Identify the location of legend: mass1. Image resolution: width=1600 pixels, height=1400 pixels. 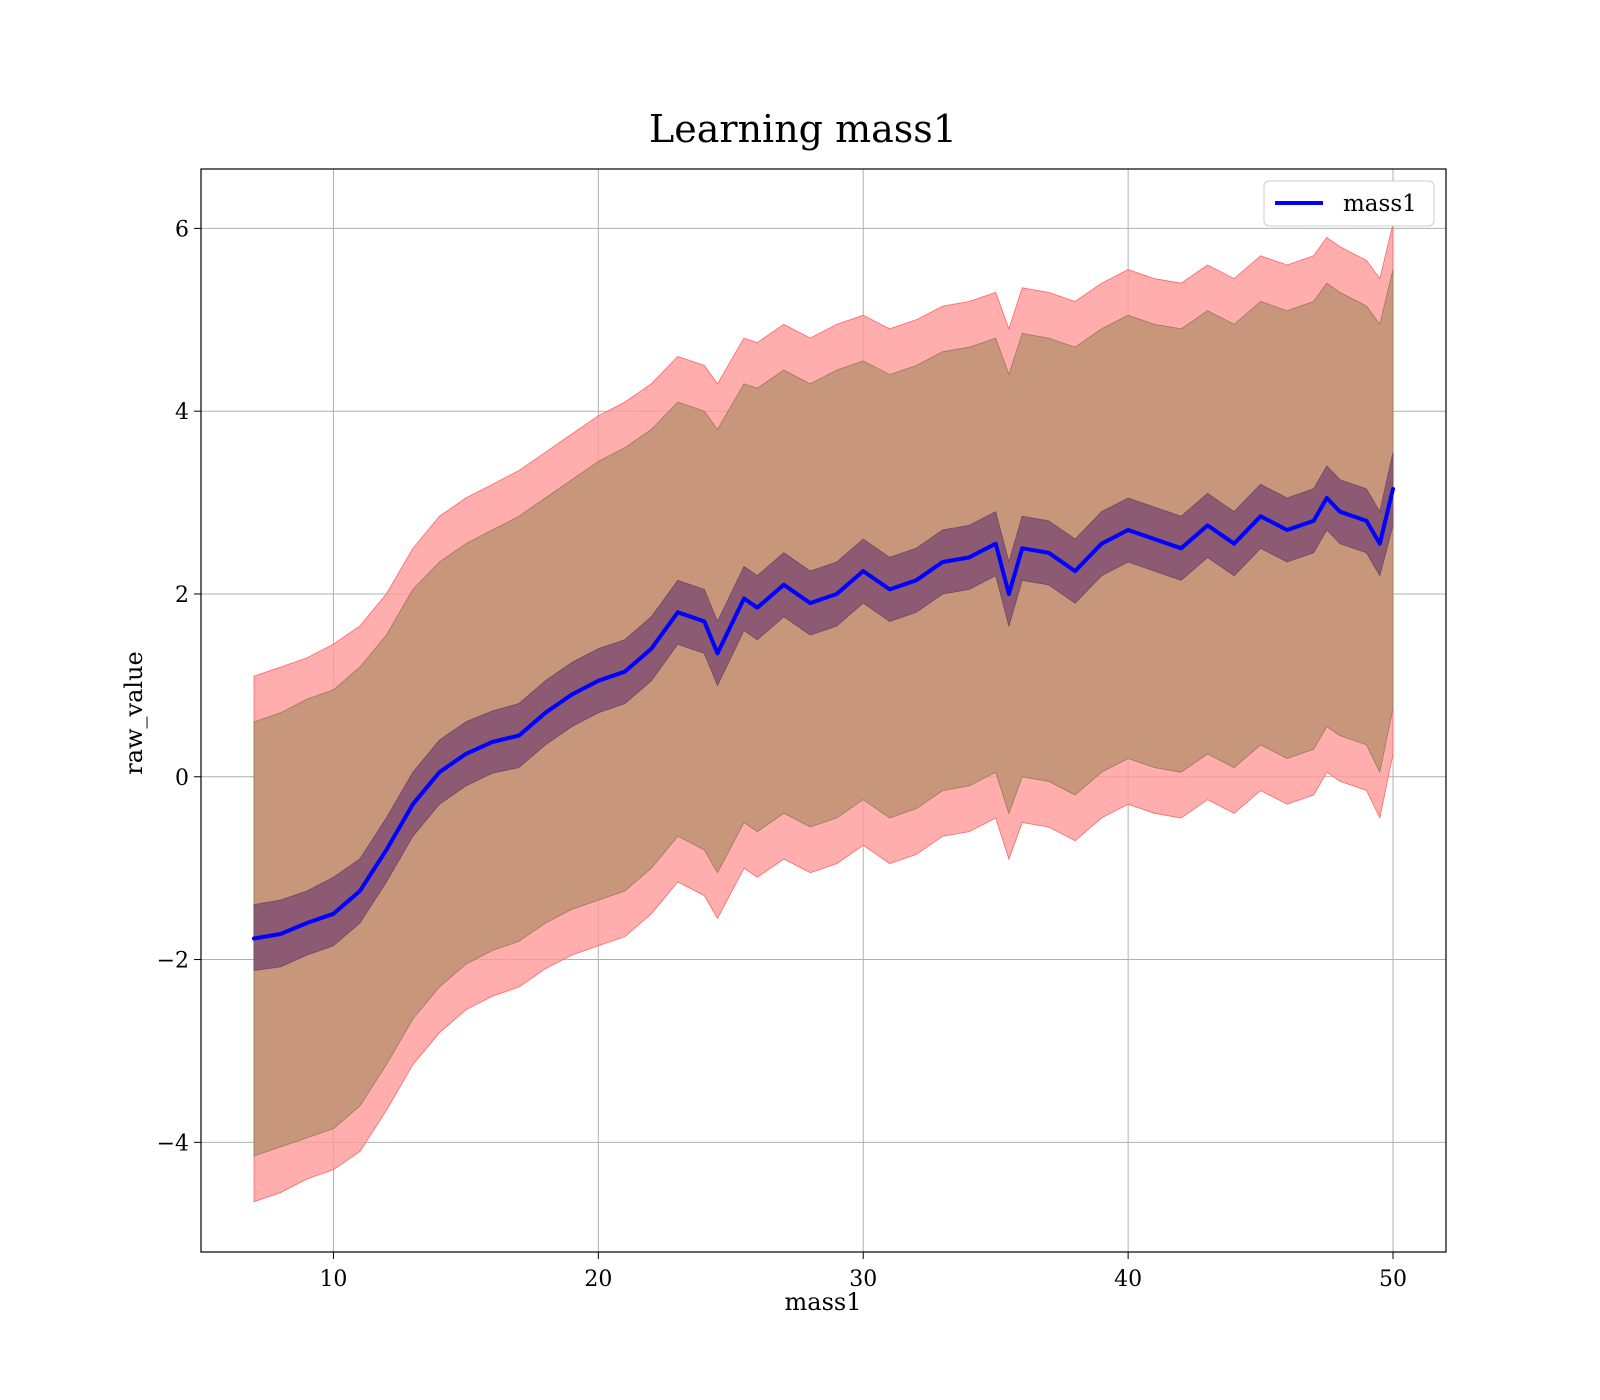
(1349, 203).